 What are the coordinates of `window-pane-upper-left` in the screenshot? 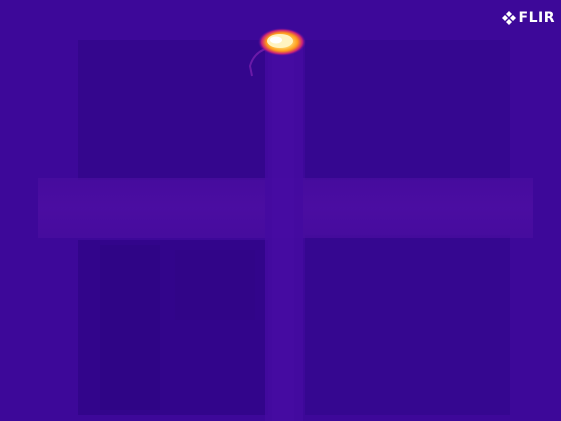 It's located at (173, 110).